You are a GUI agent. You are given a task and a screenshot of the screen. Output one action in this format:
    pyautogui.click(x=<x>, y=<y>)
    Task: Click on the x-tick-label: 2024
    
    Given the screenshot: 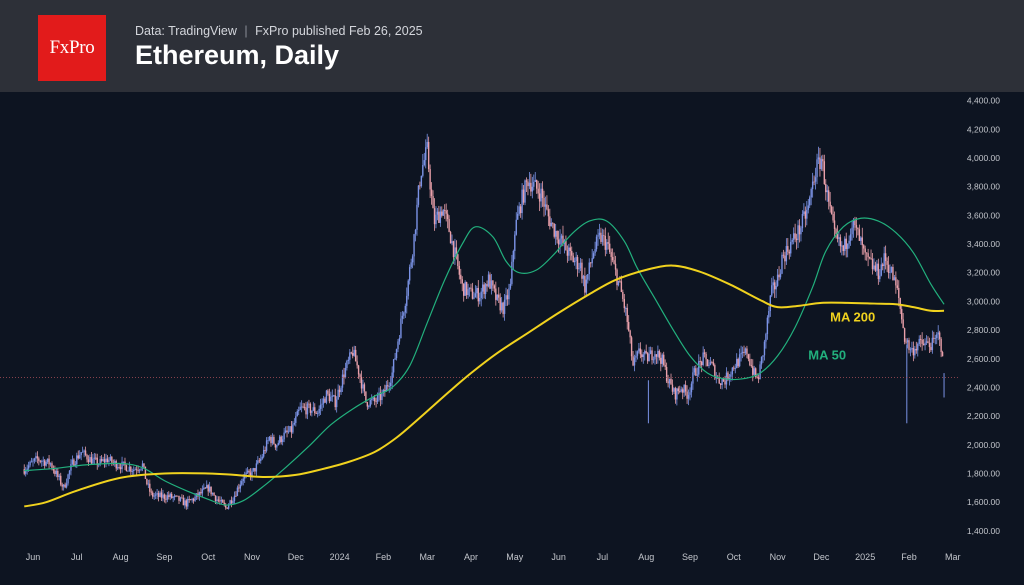 What is the action you would take?
    pyautogui.click(x=340, y=557)
    